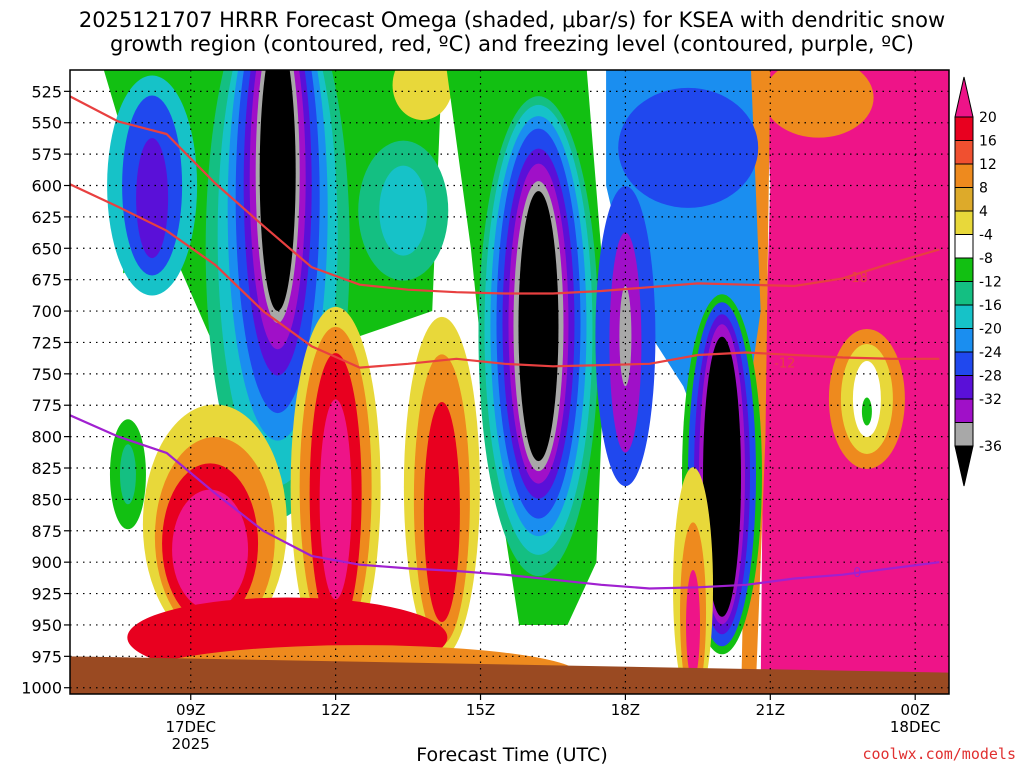 The height and width of the screenshot is (768, 1024). Describe the element at coordinates (988, 142) in the screenshot. I see `colorbar-tick-label: 16` at that location.